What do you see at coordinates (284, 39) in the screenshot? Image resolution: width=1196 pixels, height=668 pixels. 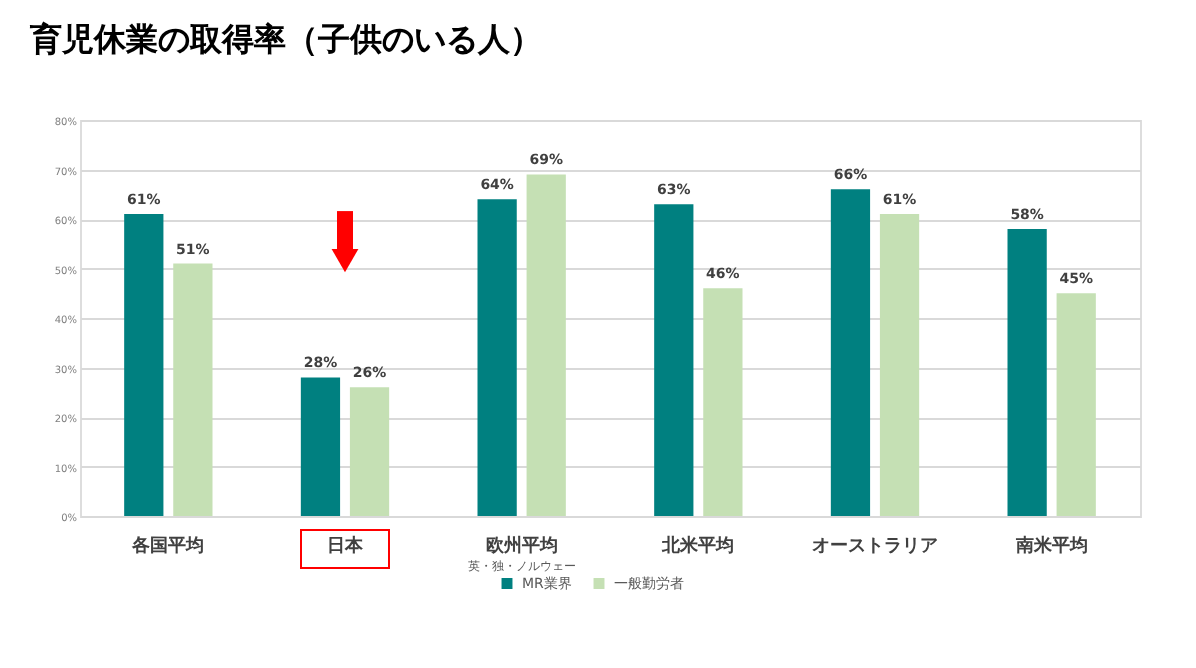 I see `chart-title: 育児休業の取得率（子供のいる人）` at bounding box center [284, 39].